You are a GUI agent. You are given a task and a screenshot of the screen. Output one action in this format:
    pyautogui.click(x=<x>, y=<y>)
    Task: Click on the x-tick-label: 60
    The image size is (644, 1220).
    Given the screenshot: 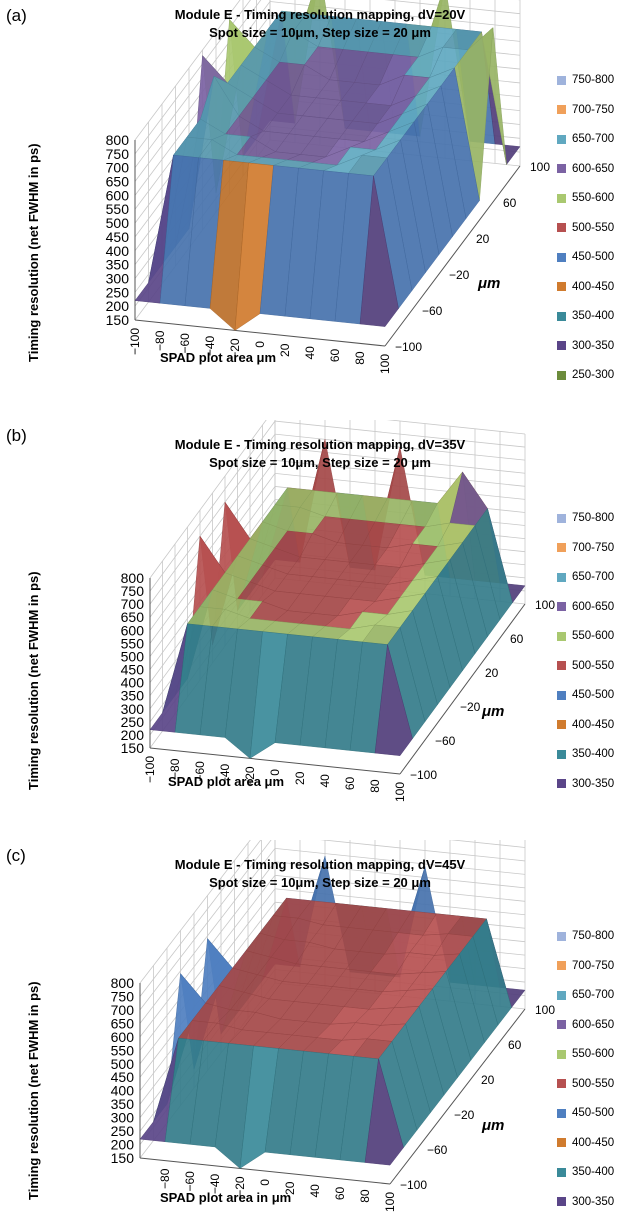 What is the action you would take?
    pyautogui.click(x=340, y=1193)
    